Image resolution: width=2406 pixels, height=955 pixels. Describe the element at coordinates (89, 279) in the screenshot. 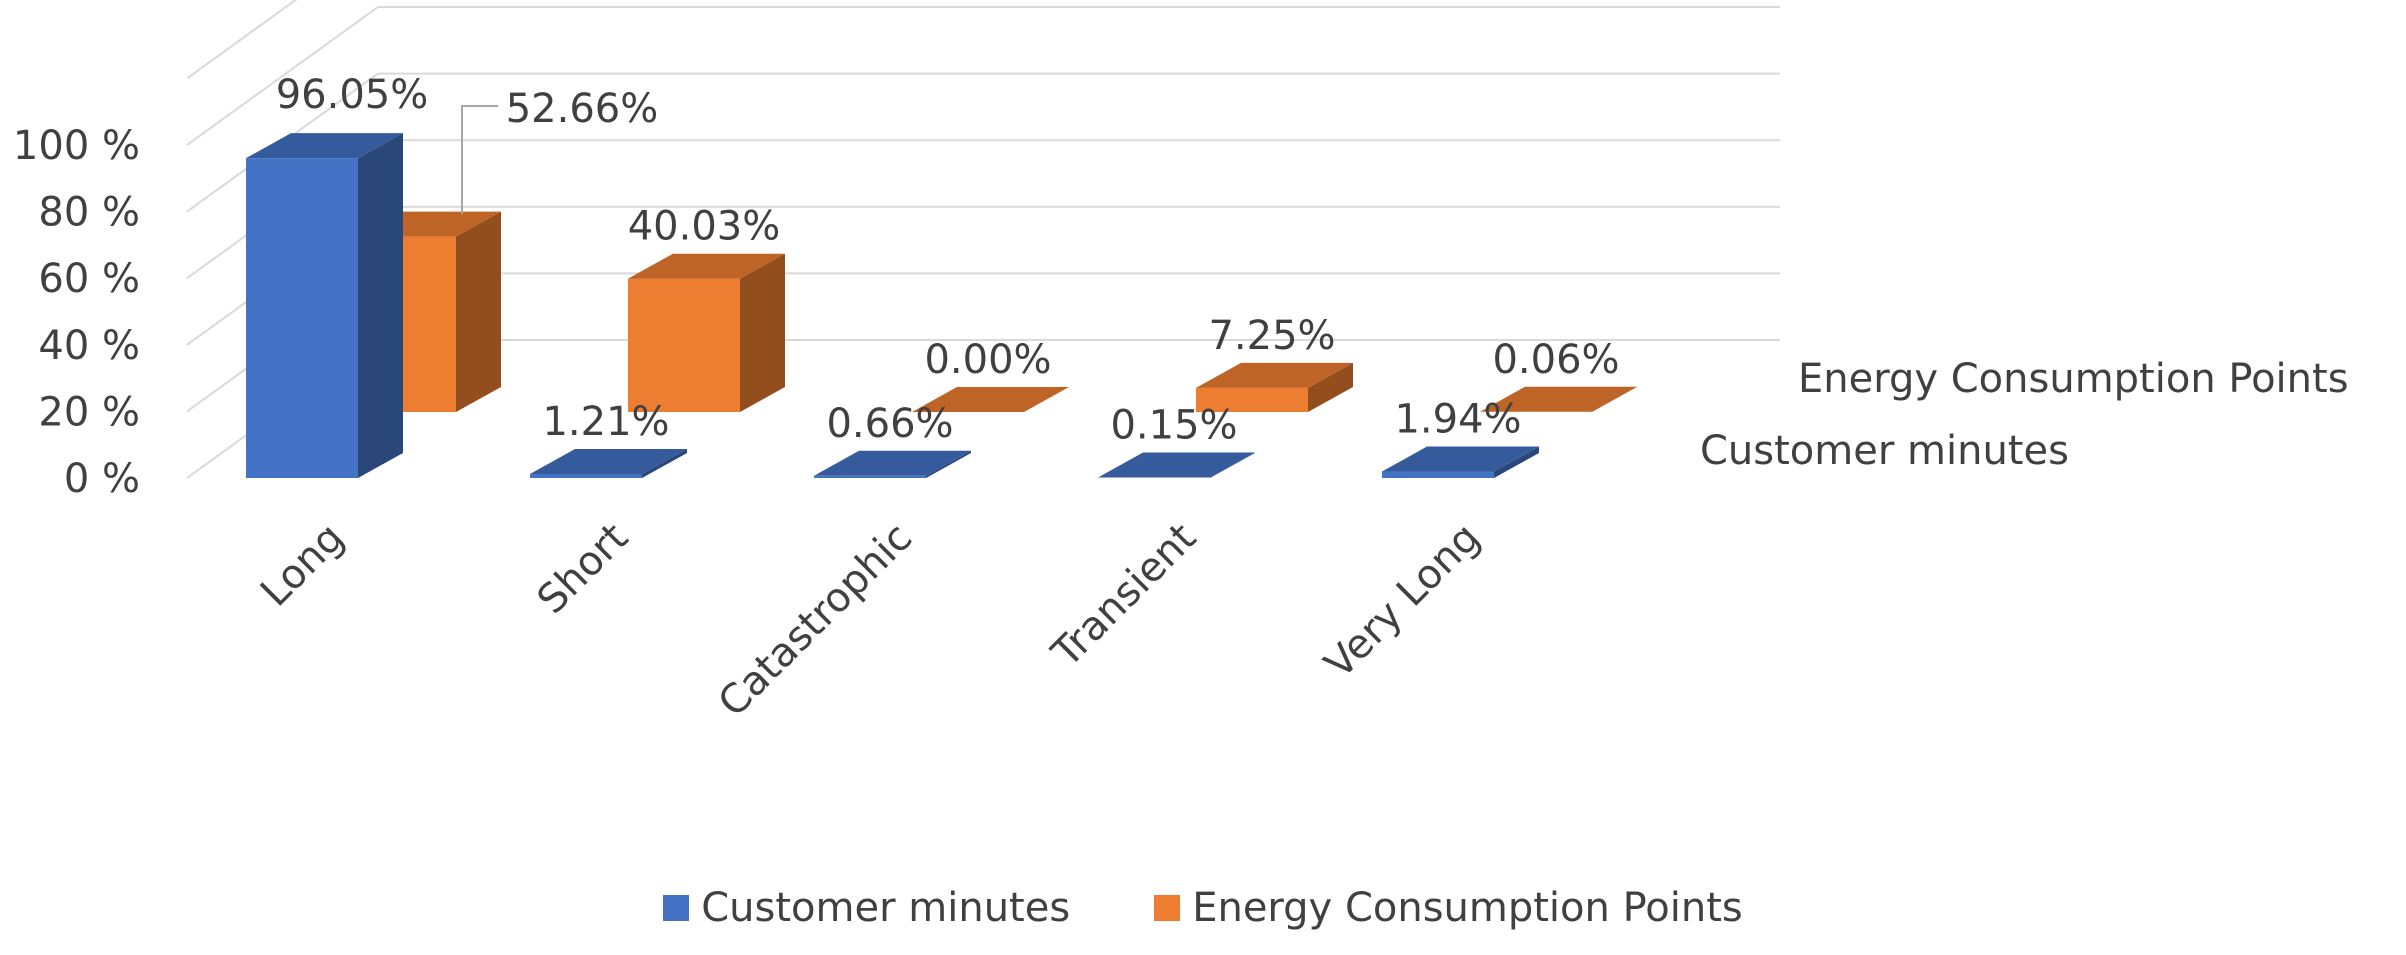

I see `y-tick-label: 60 %` at that location.